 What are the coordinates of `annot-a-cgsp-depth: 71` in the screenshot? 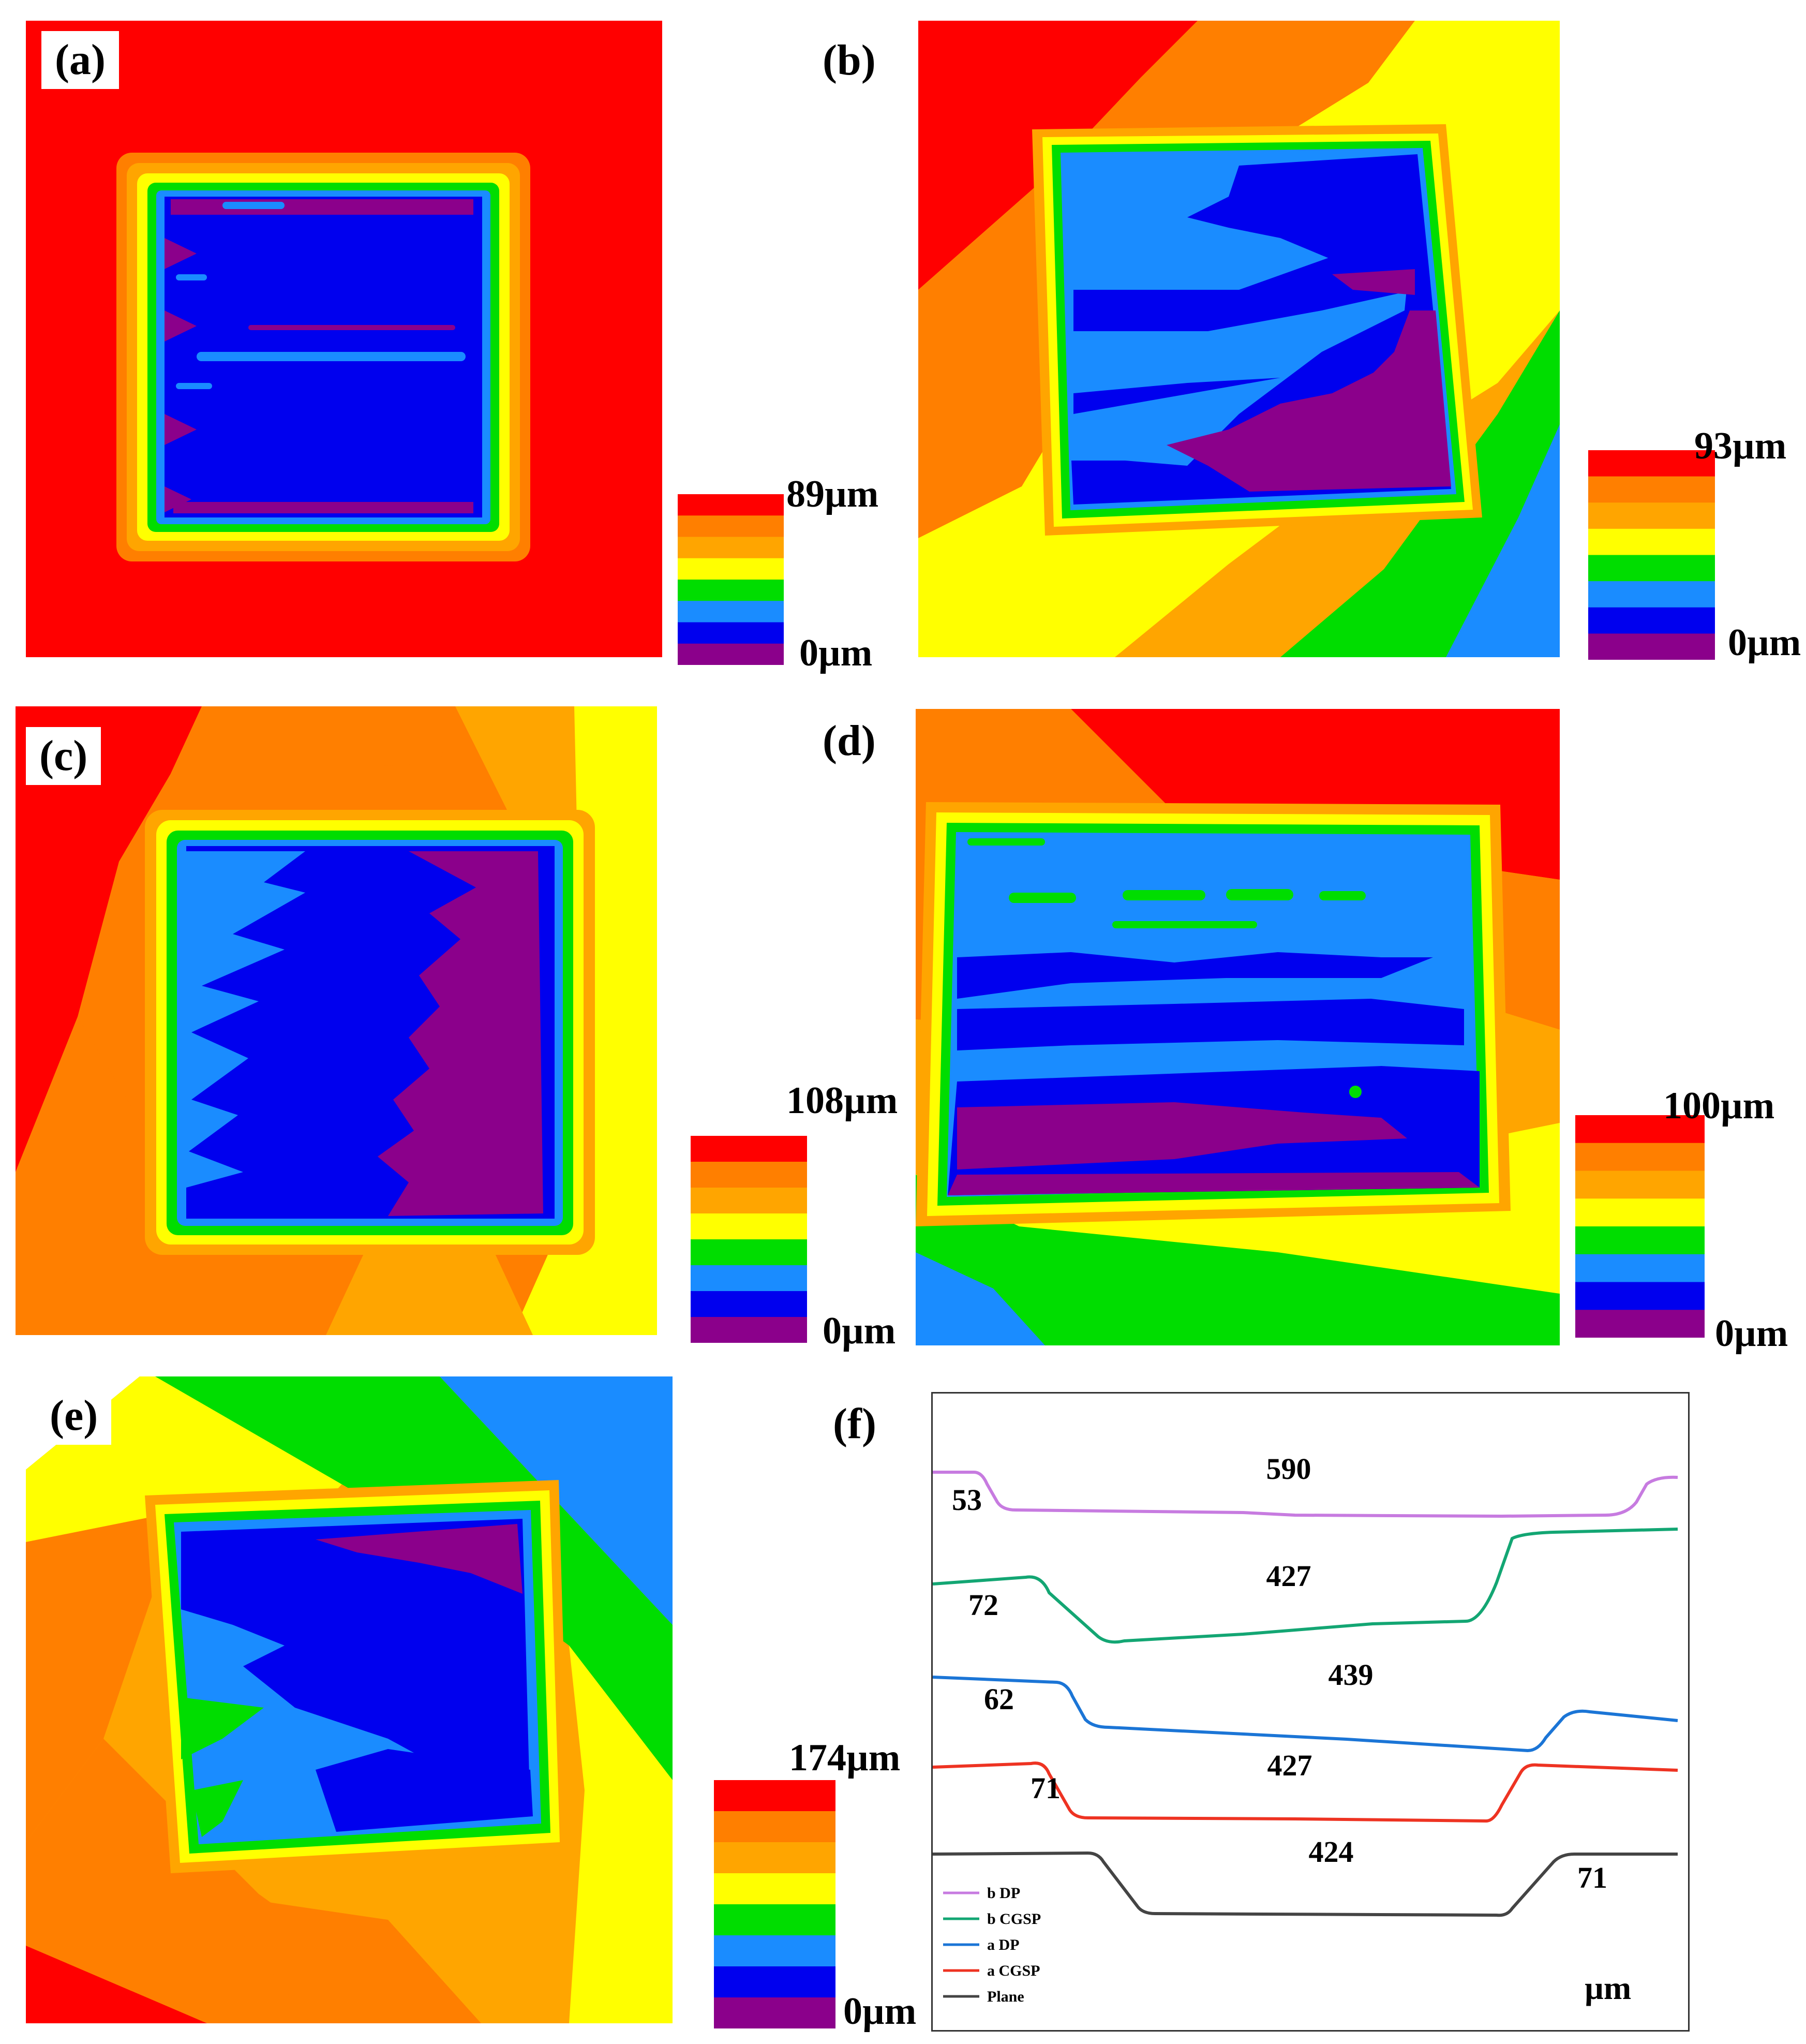 It's located at (1046, 1788).